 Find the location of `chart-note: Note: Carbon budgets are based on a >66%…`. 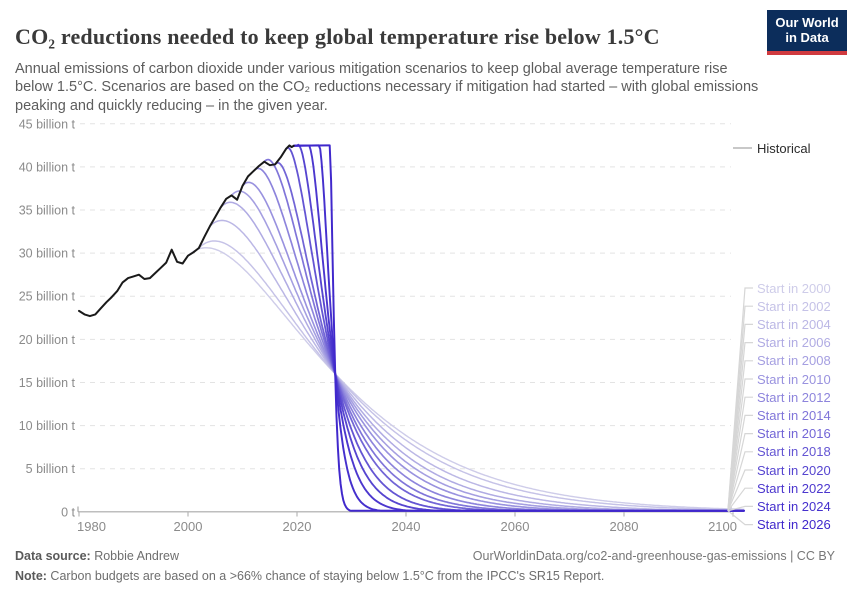

chart-note: Note: Carbon budgets are based on a >66%… is located at coordinates (309, 576).